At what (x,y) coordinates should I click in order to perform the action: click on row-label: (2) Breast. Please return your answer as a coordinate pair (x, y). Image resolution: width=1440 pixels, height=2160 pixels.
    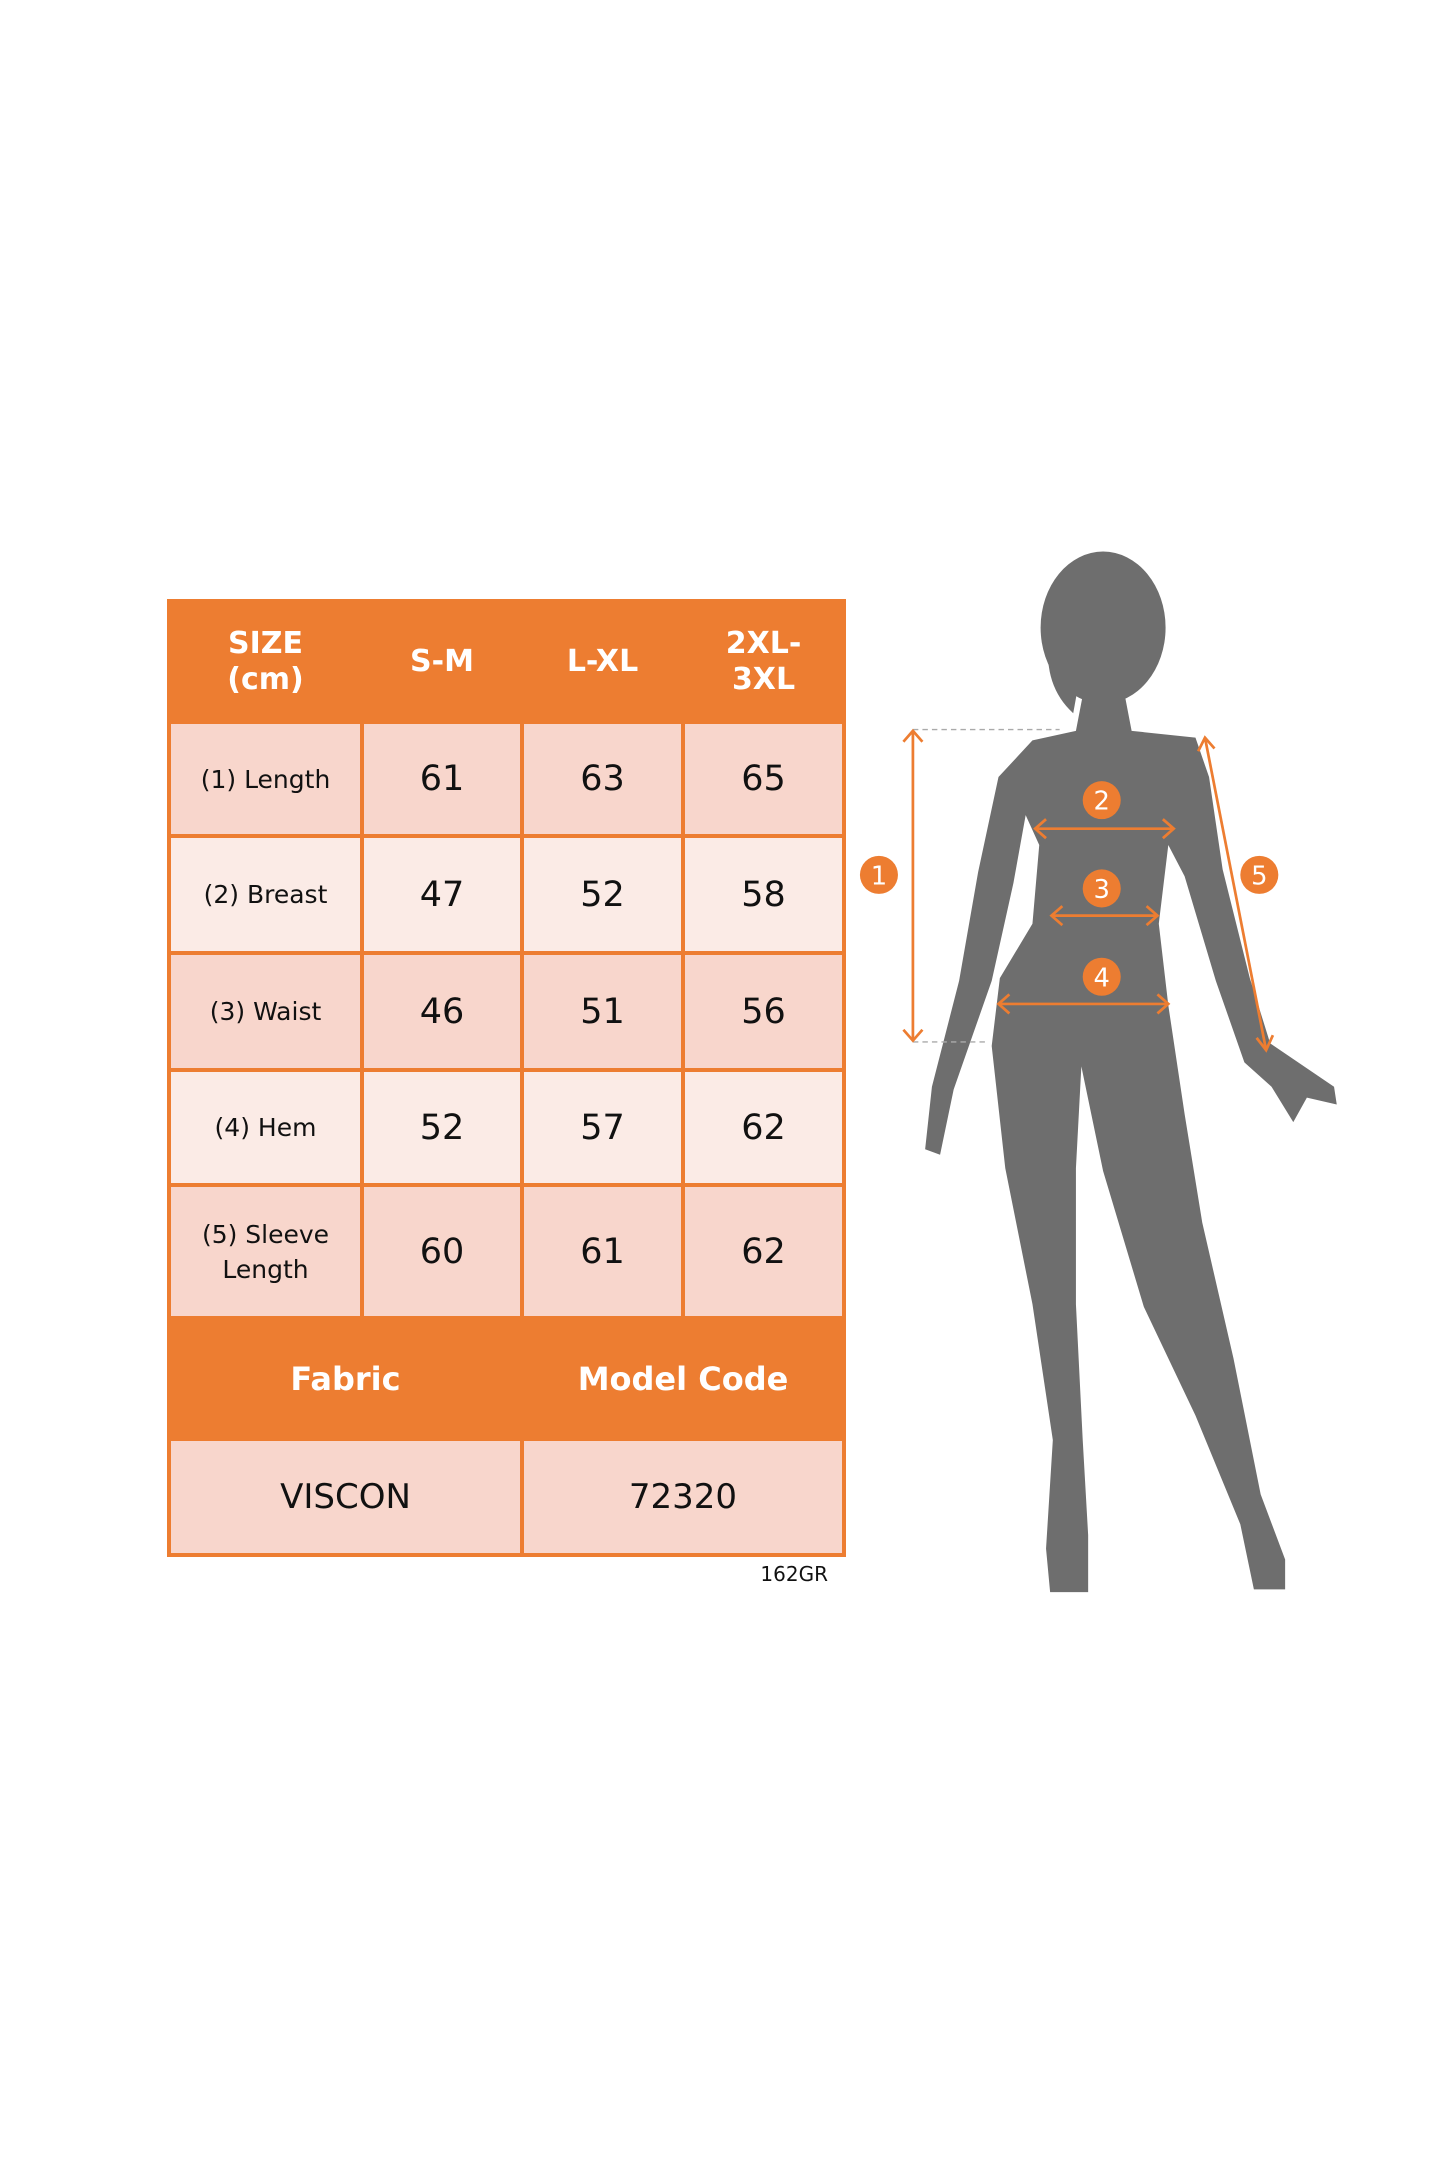
    Looking at the image, I should click on (265, 894).